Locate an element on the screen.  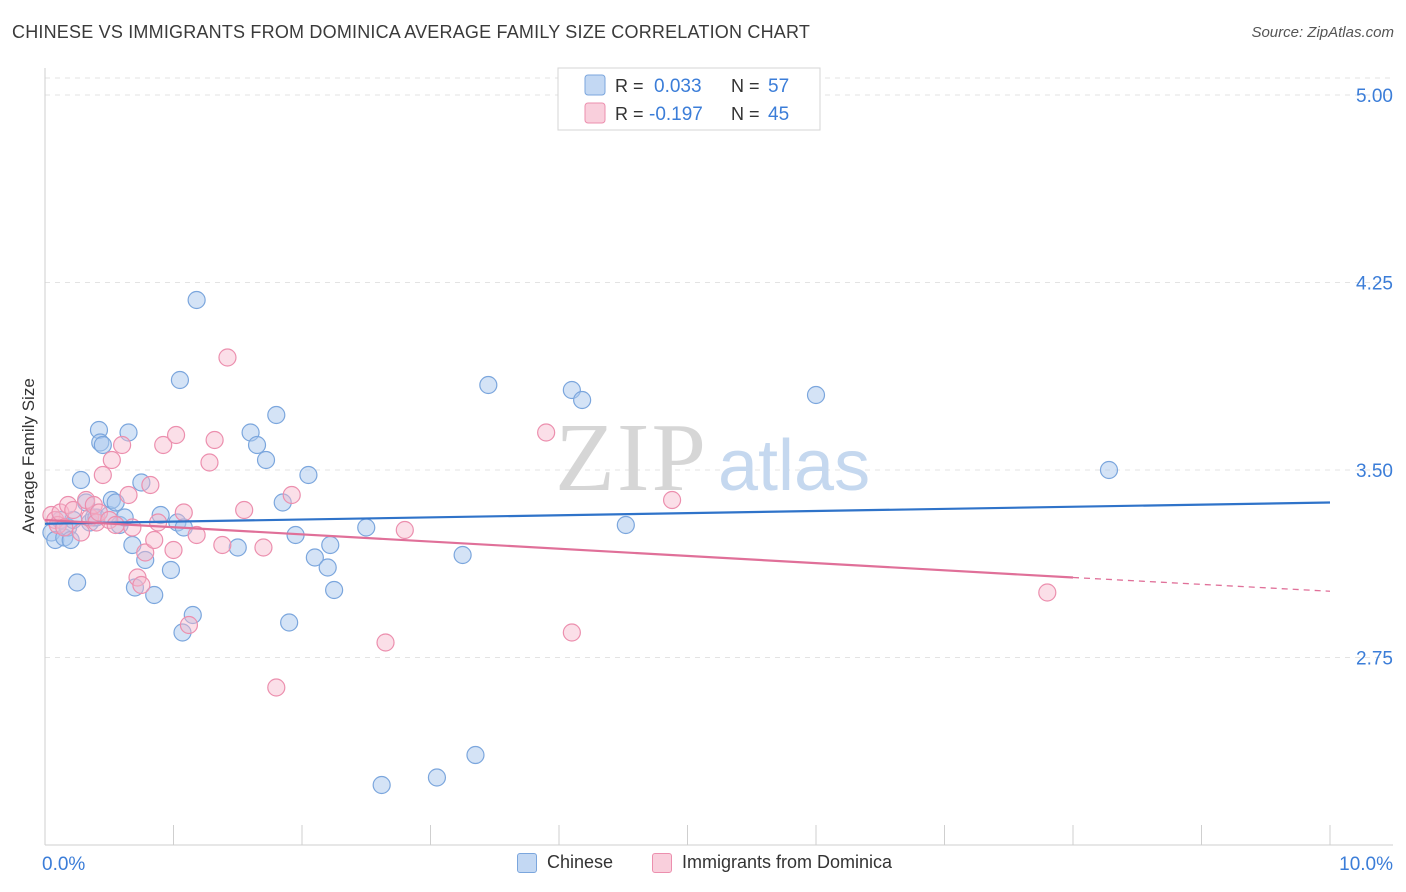
x-tick-label-min: 0.0% is located at coordinates (63, 864).